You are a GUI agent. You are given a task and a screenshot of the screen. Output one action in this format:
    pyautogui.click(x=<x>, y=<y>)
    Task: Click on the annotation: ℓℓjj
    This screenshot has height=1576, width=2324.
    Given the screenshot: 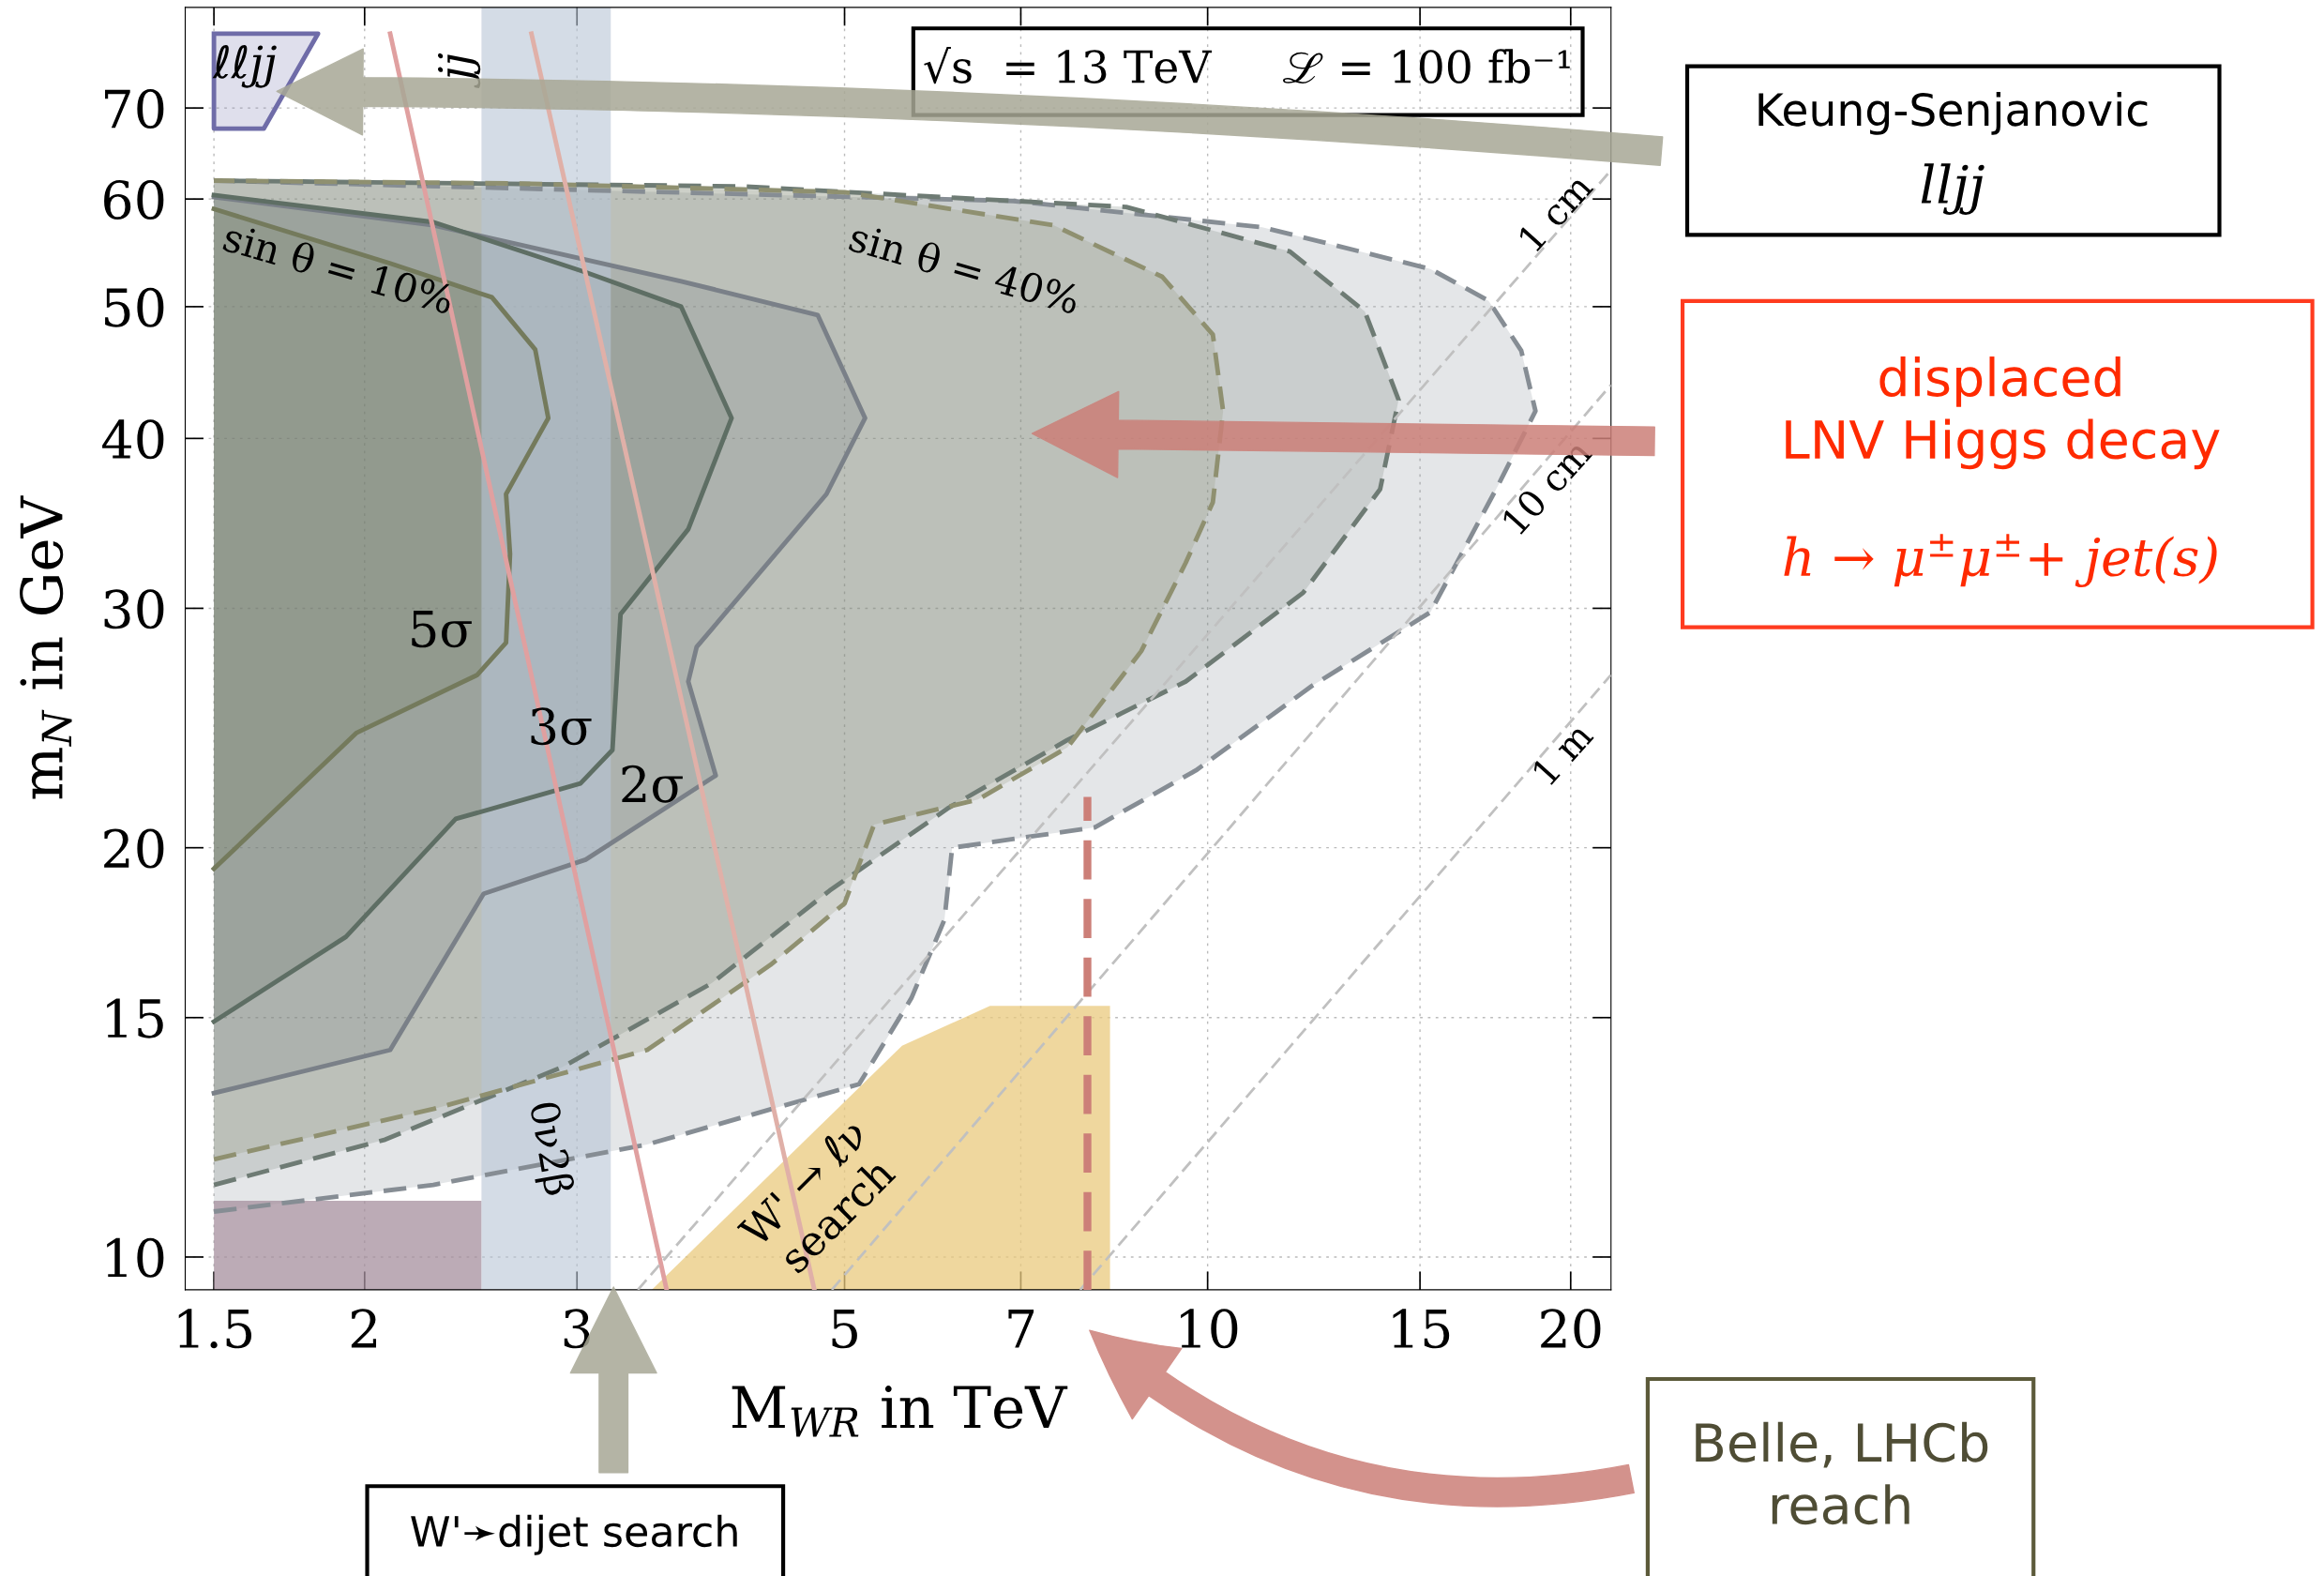 What is the action you would take?
    pyautogui.click(x=244, y=66)
    